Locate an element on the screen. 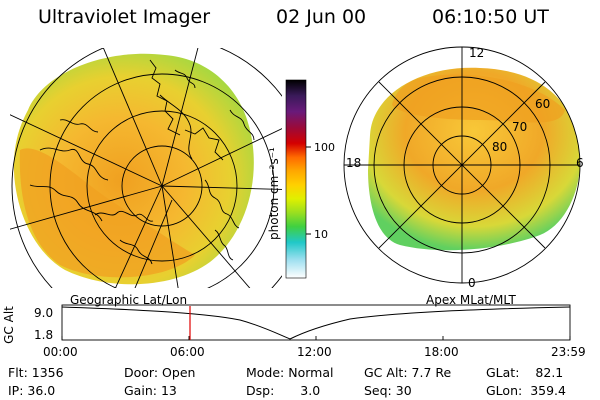  left-map-projection-label: Geographic Lat/Lon is located at coordinates (129, 300).